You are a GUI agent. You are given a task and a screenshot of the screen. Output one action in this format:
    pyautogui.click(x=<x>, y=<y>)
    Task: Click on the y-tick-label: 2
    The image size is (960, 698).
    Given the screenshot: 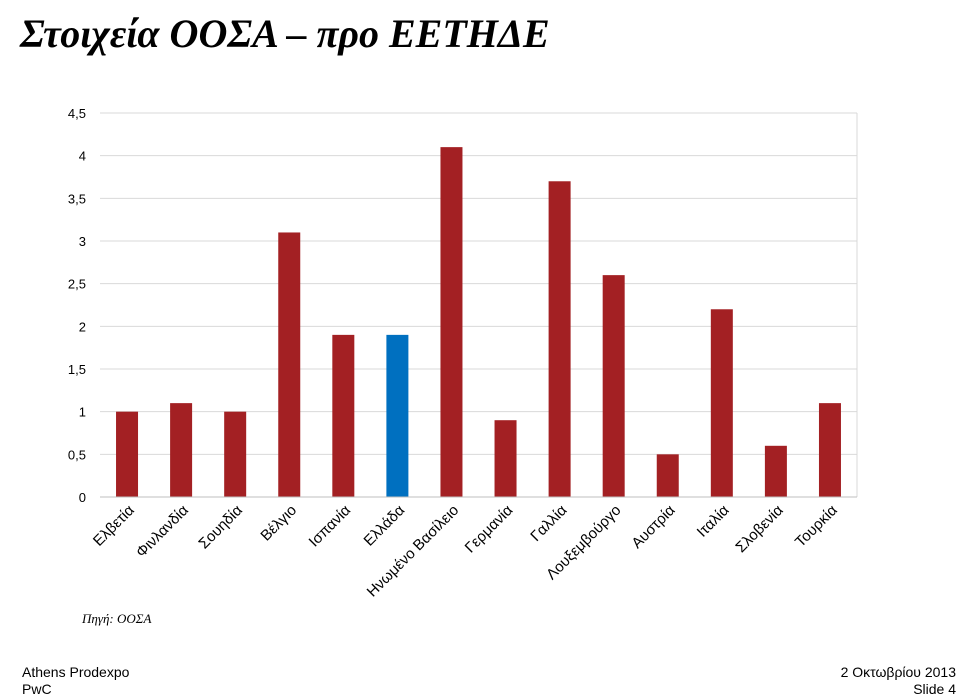 What is the action you would take?
    pyautogui.click(x=82, y=326)
    